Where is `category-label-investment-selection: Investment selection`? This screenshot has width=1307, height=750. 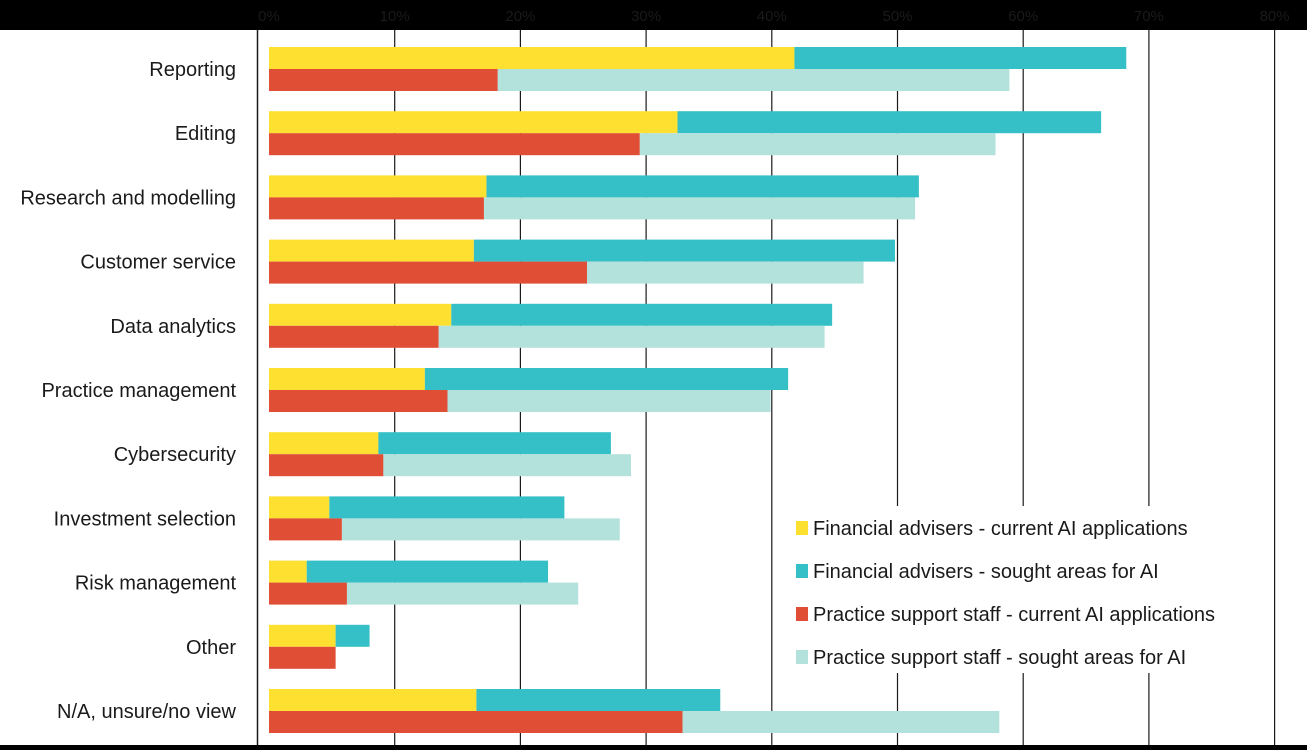 category-label-investment-selection: Investment selection is located at coordinates (145, 519).